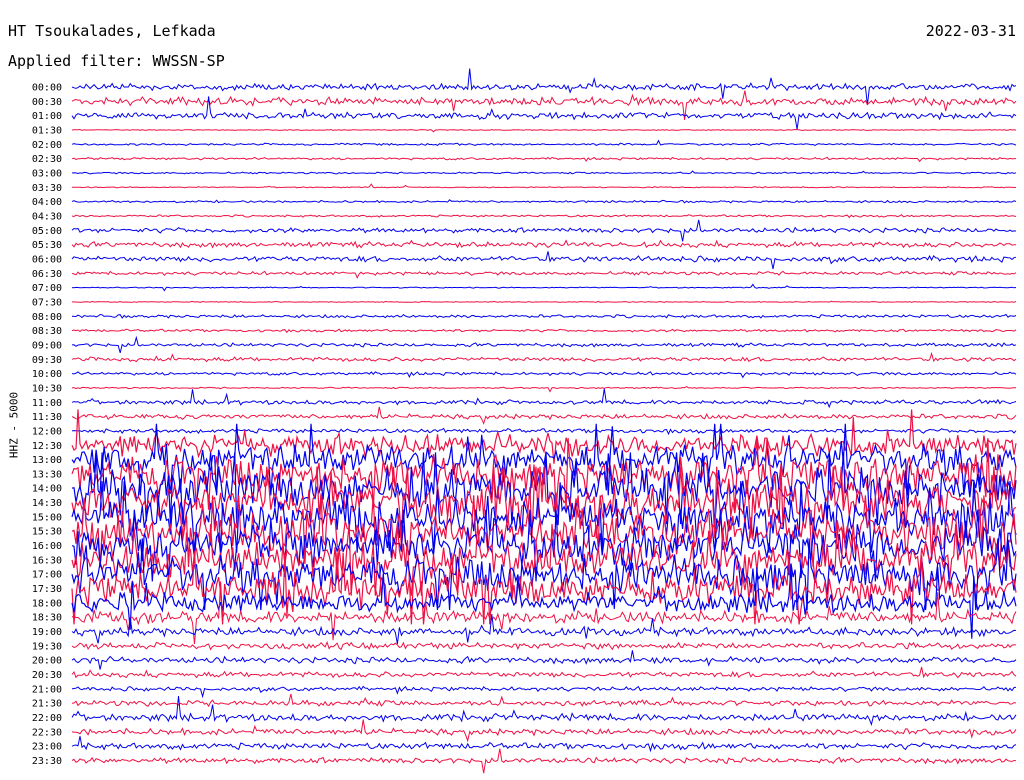 The height and width of the screenshot is (780, 1024). What do you see at coordinates (47, 646) in the screenshot?
I see `row-time-label: 19:30` at bounding box center [47, 646].